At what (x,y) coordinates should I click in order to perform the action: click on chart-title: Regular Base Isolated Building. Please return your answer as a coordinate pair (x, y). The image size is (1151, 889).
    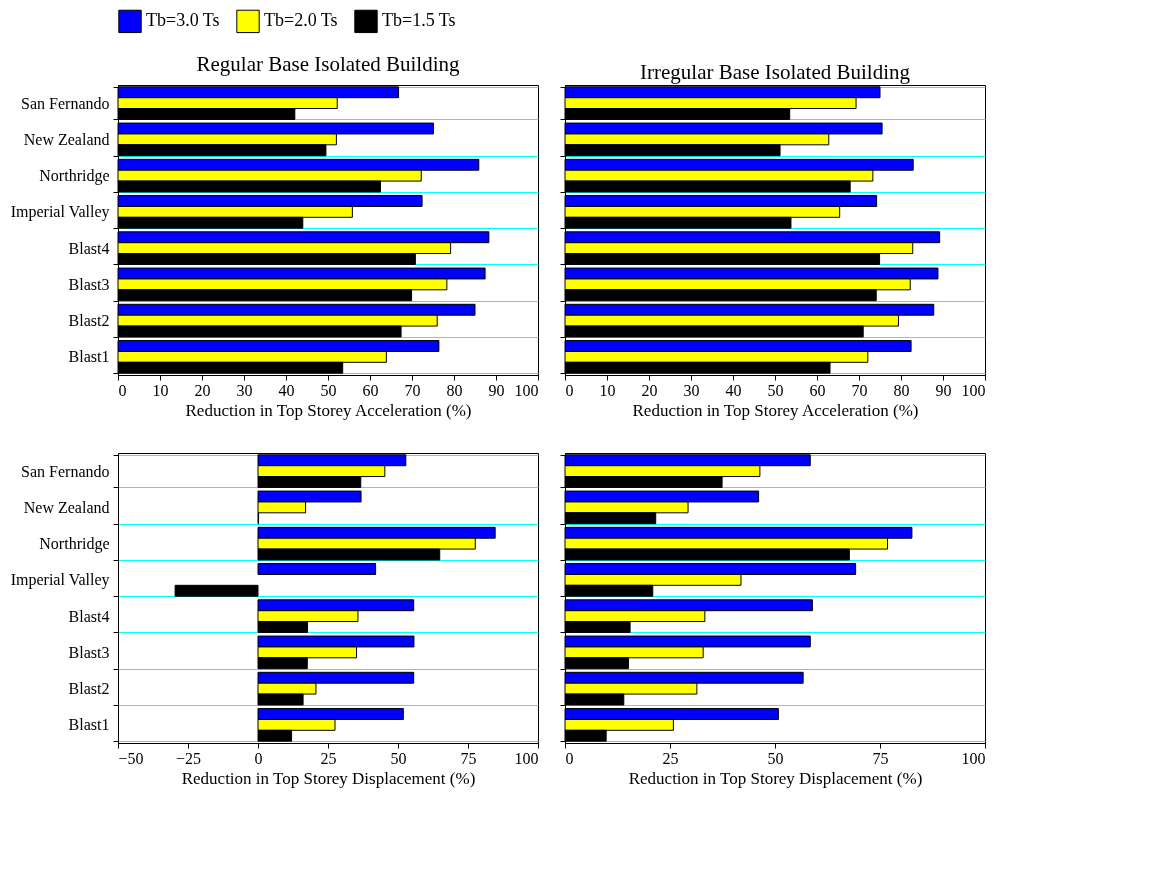
    Looking at the image, I should click on (328, 64).